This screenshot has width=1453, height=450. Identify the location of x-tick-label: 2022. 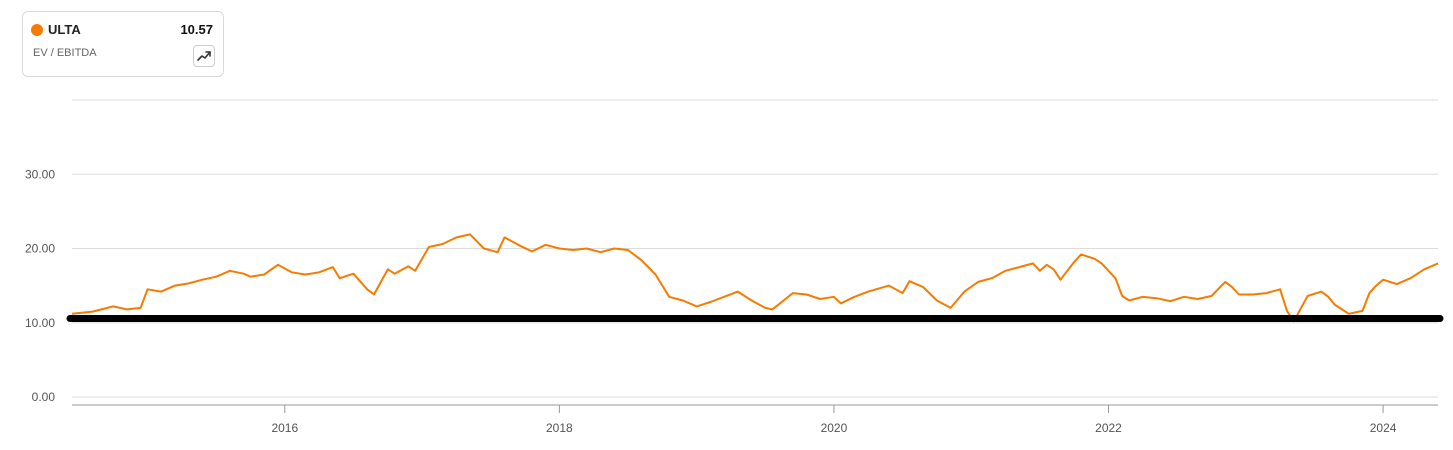
(1108, 428).